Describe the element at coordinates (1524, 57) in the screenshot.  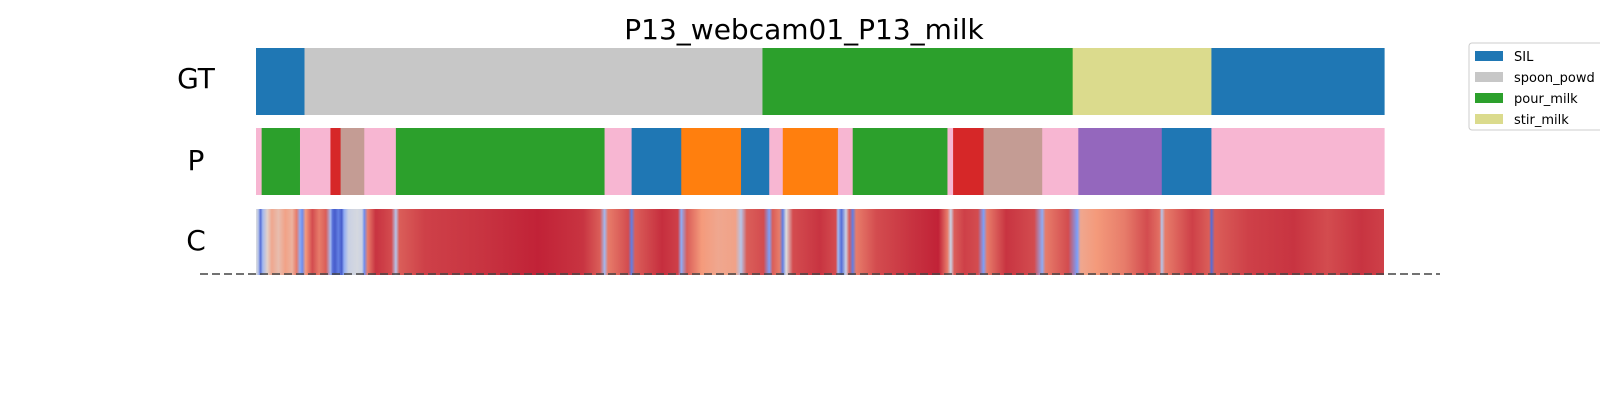
I see `legend-label-0: SIL` at that location.